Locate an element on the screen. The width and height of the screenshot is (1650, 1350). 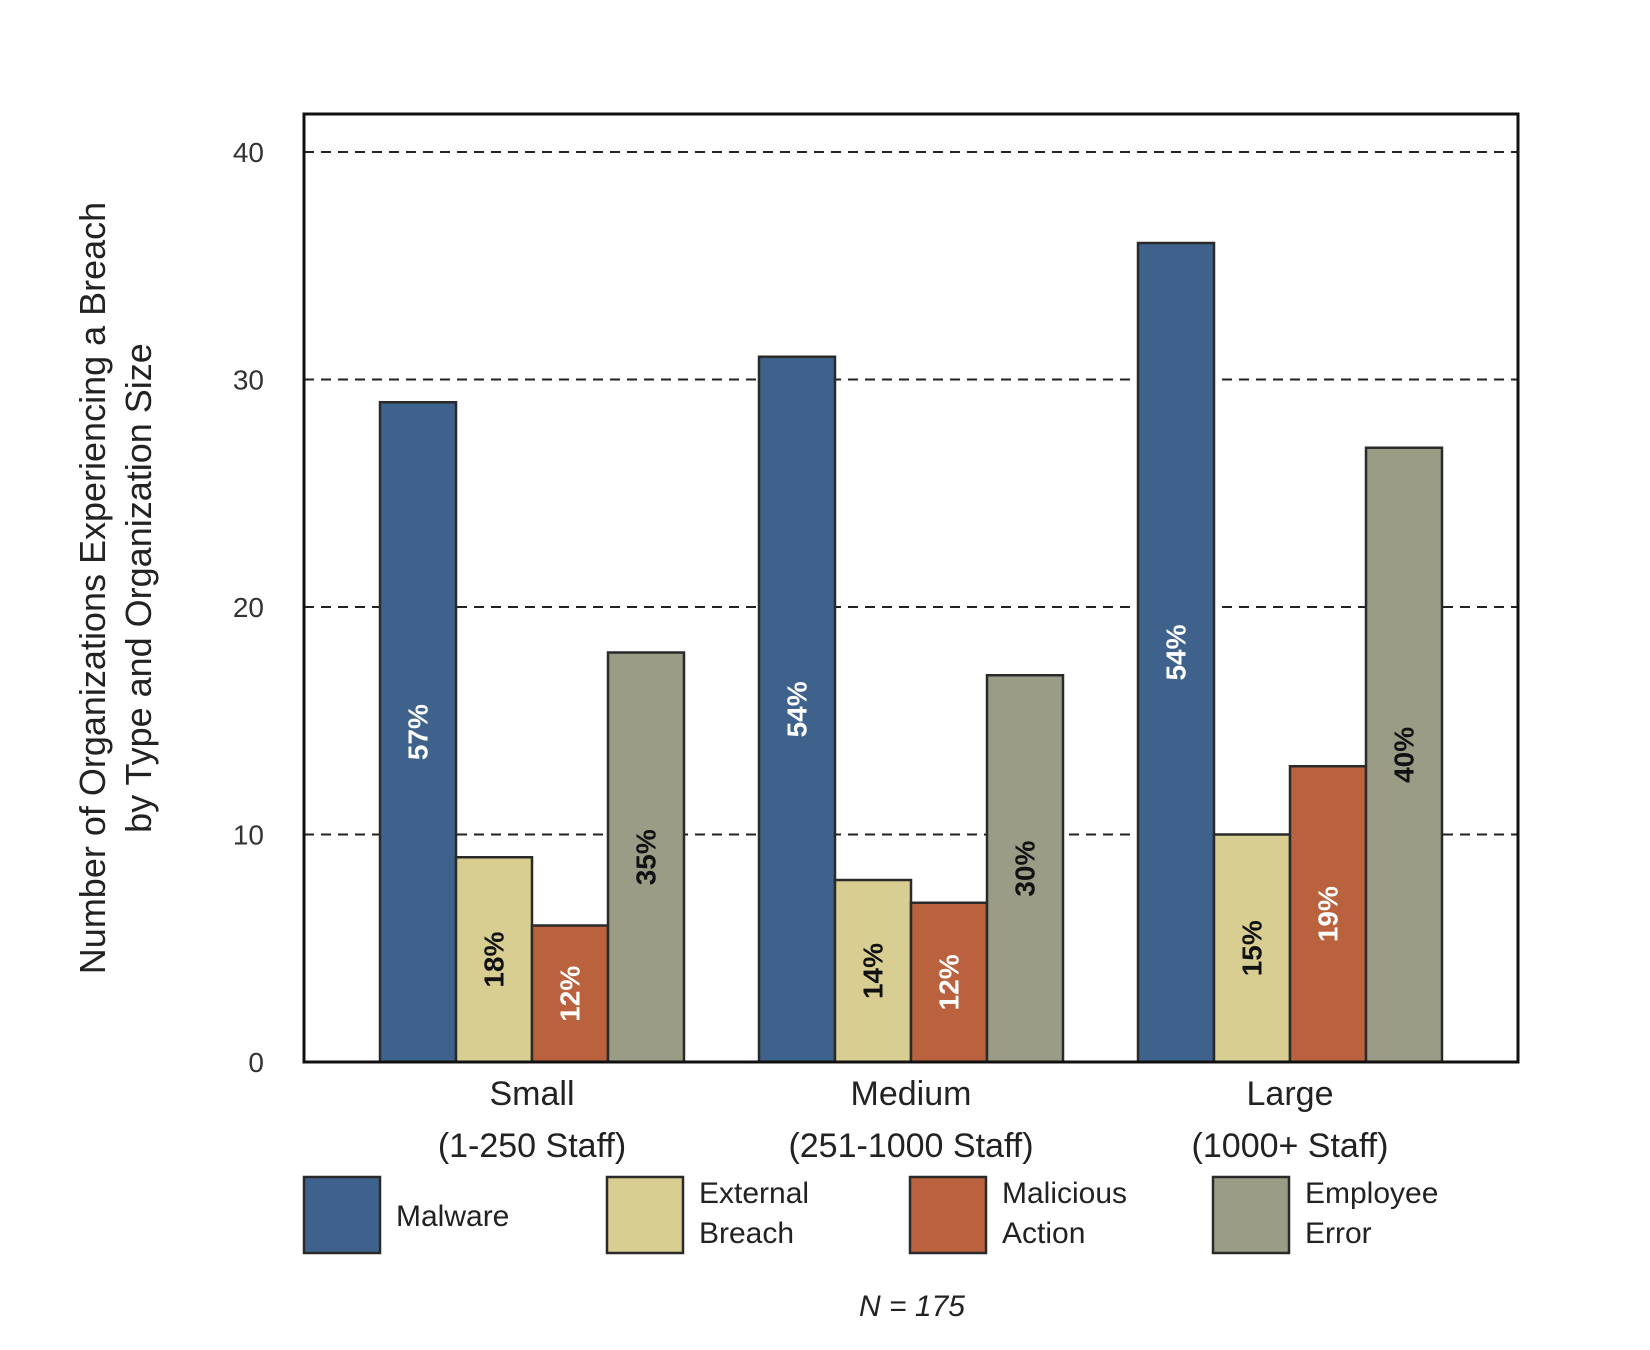
y-tick-label: 10 is located at coordinates (248, 835).